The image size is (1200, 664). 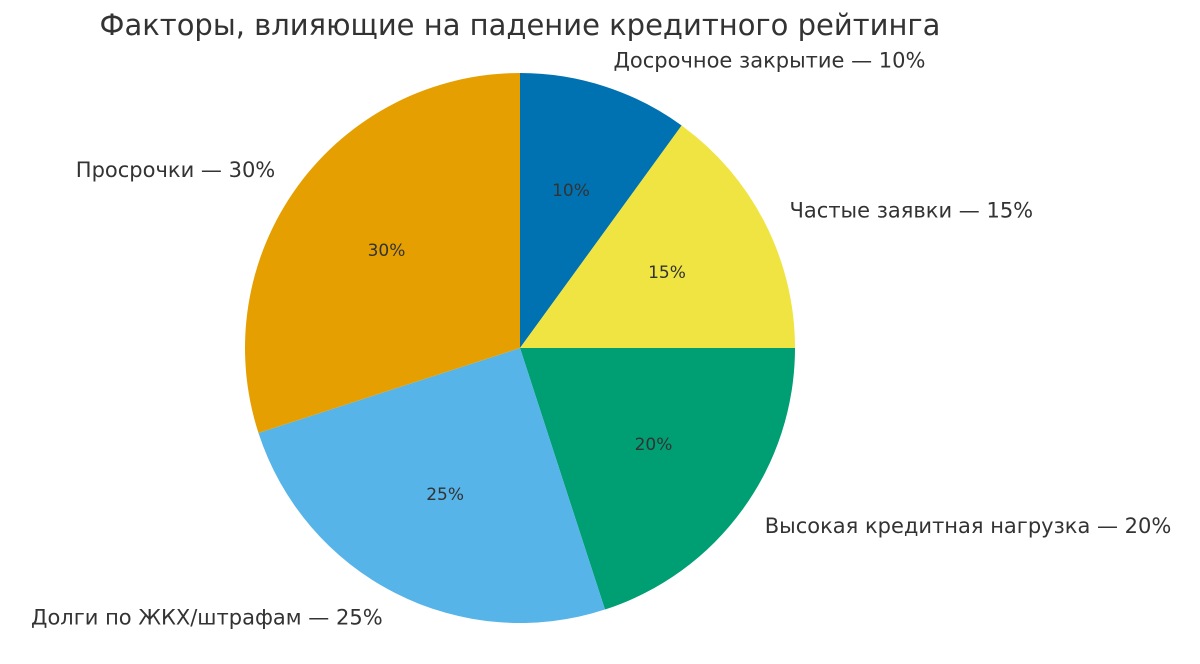 What do you see at coordinates (387, 251) in the screenshot?
I see `slice-percent-label-4: 30%` at bounding box center [387, 251].